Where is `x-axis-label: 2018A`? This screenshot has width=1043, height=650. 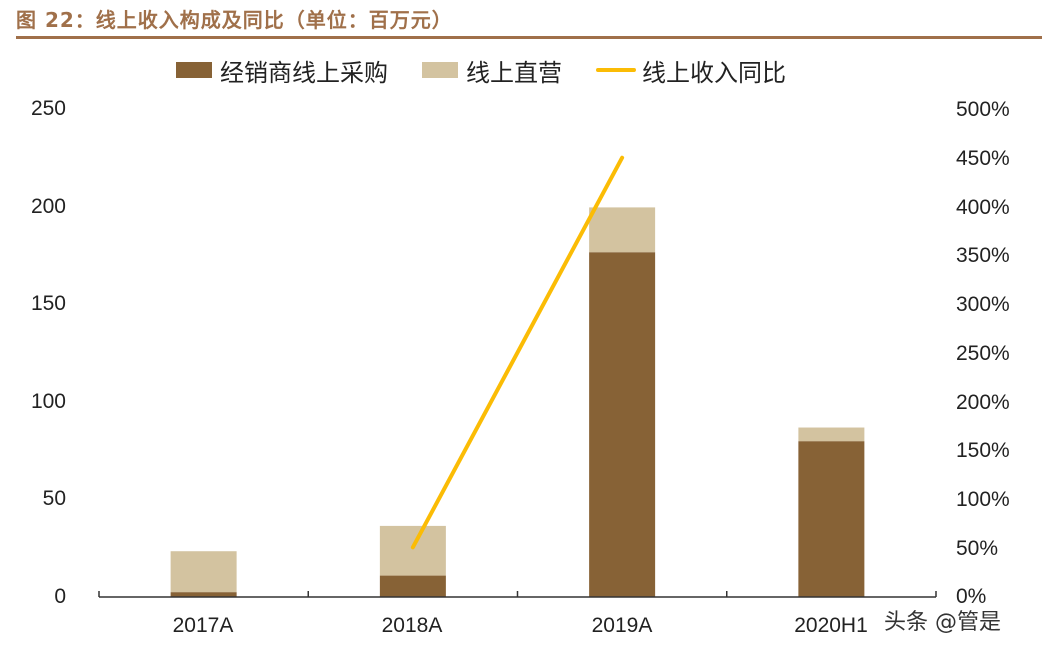
x-axis-label: 2018A is located at coordinates (412, 625).